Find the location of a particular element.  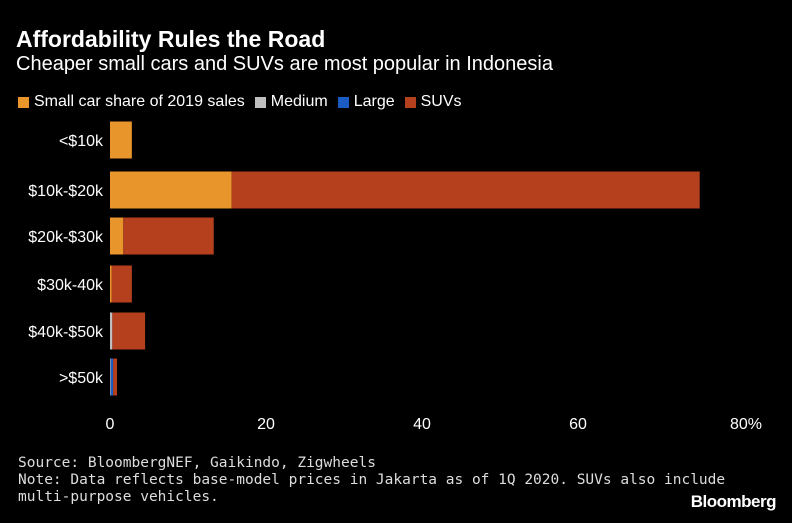

legend-label: Large is located at coordinates (374, 101).